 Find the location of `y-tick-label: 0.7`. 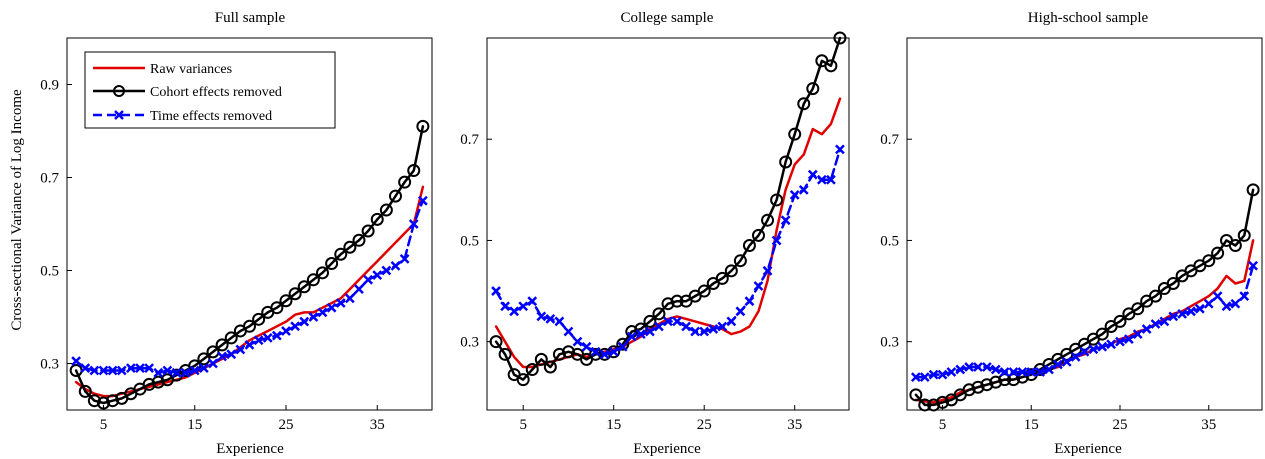

y-tick-label: 0.7 is located at coordinates (469, 140).